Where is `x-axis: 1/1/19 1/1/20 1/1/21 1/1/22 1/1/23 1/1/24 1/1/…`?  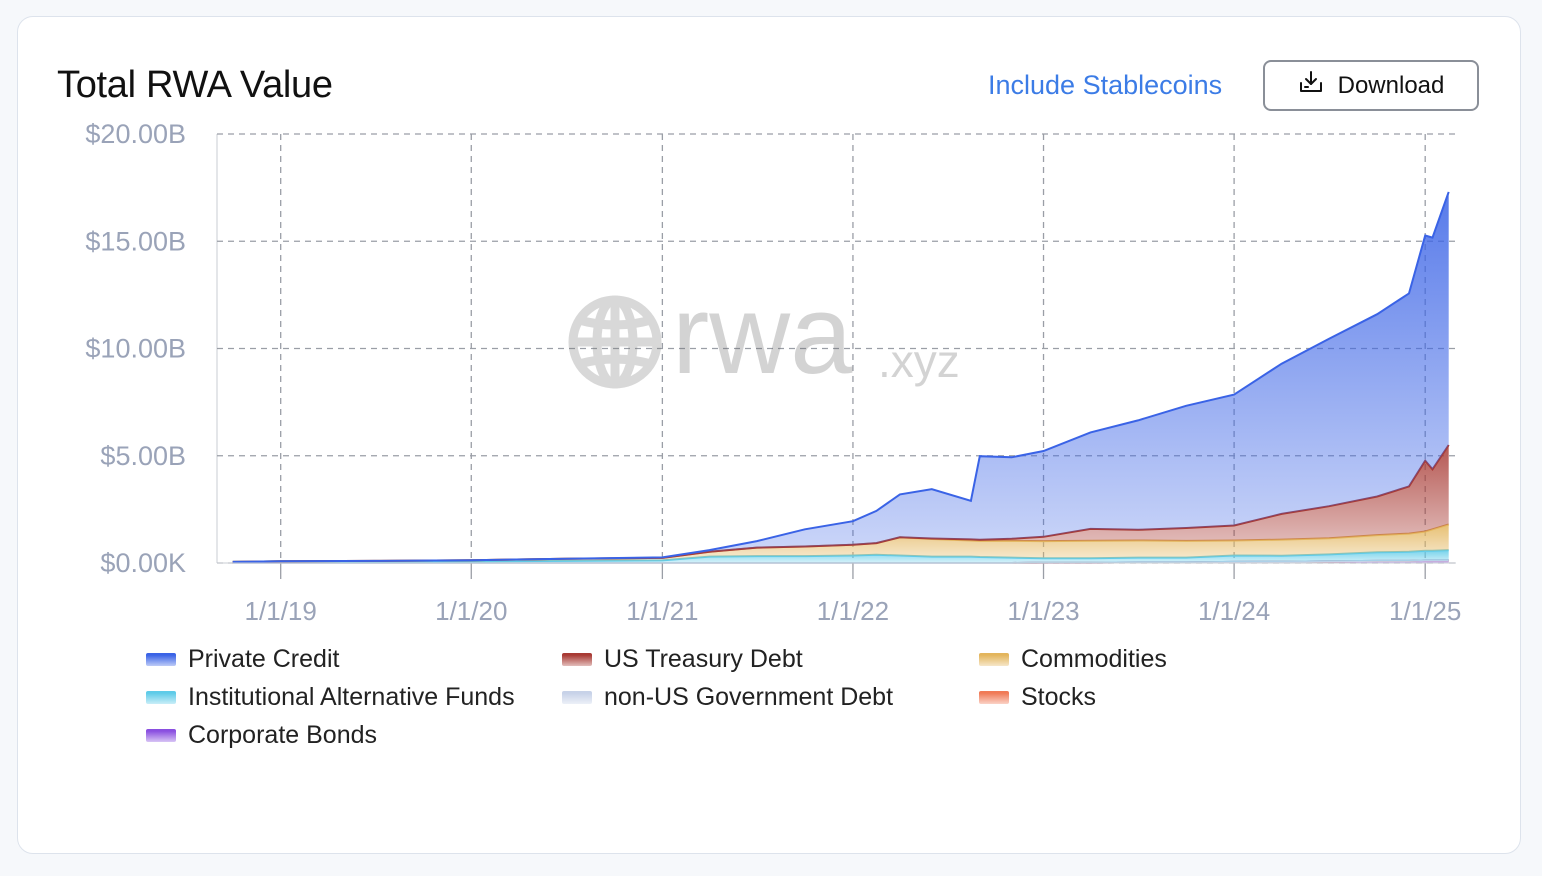 x-axis: 1/1/19 1/1/20 1/1/21 1/1/22 1/1/23 1/1/24 1/1/… is located at coordinates (839, 594).